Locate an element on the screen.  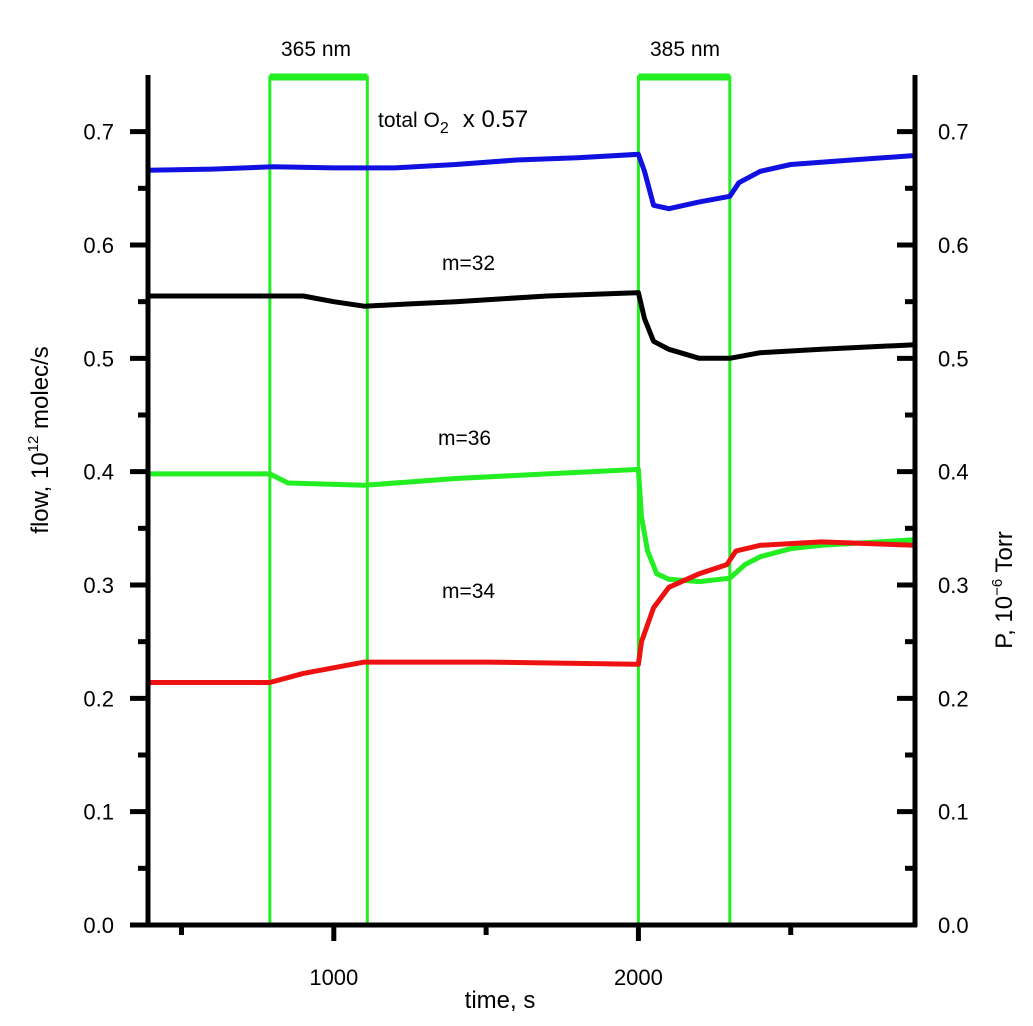
x-axis-label: time, s is located at coordinates (500, 1000).